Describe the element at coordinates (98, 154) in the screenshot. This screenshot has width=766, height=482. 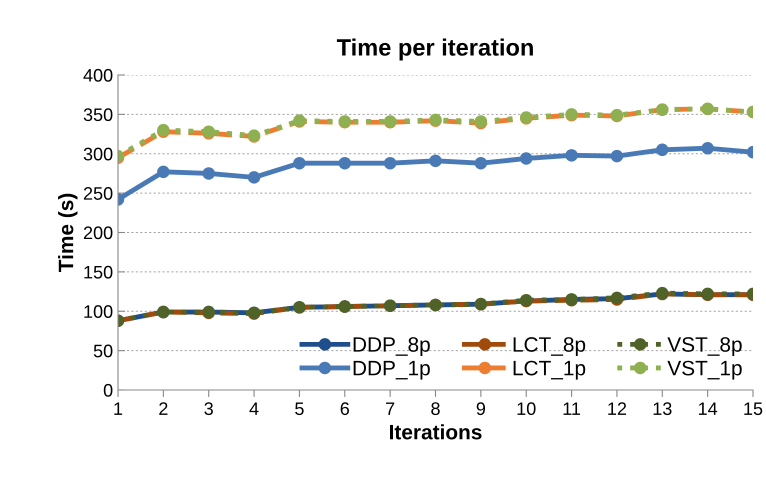
I see `y-tick-label: 300` at that location.